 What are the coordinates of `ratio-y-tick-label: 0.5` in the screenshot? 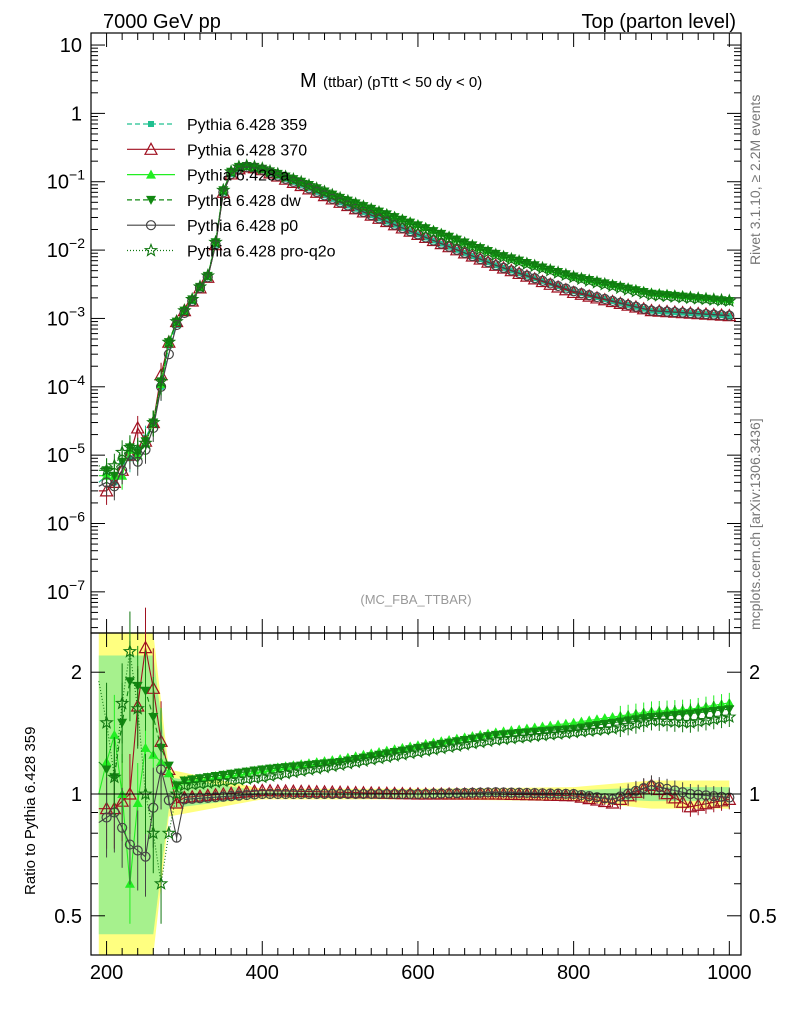 It's located at (68, 917).